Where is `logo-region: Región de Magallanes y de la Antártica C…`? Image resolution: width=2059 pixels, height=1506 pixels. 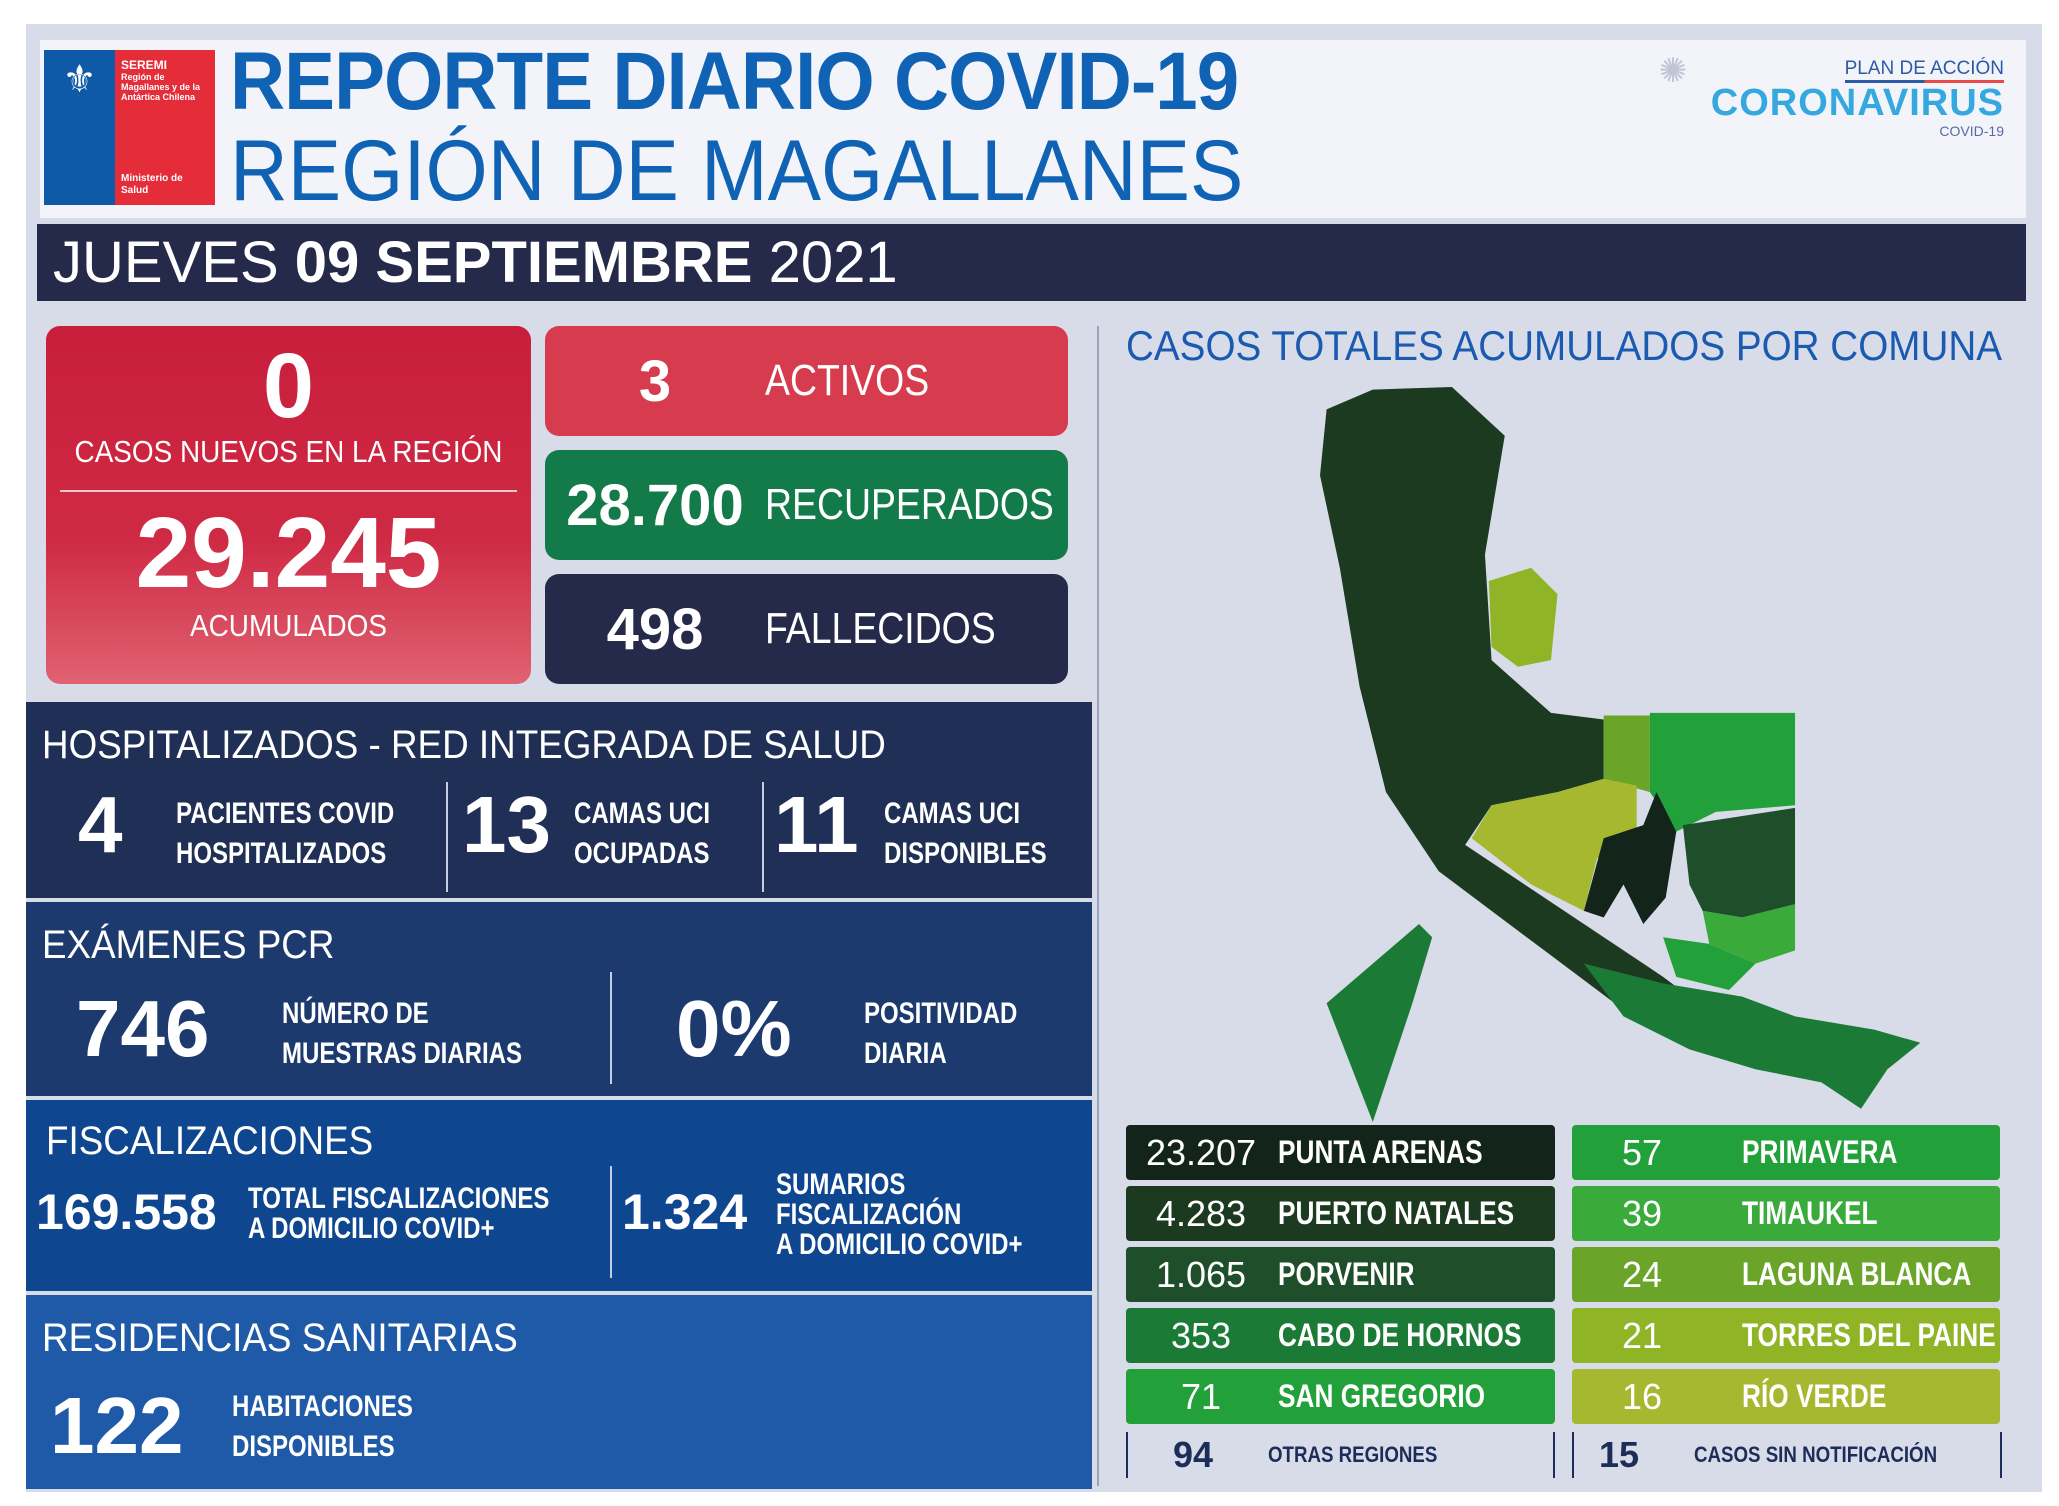
logo-region: Región de Magallanes y de la Antártica C… is located at coordinates (161, 87).